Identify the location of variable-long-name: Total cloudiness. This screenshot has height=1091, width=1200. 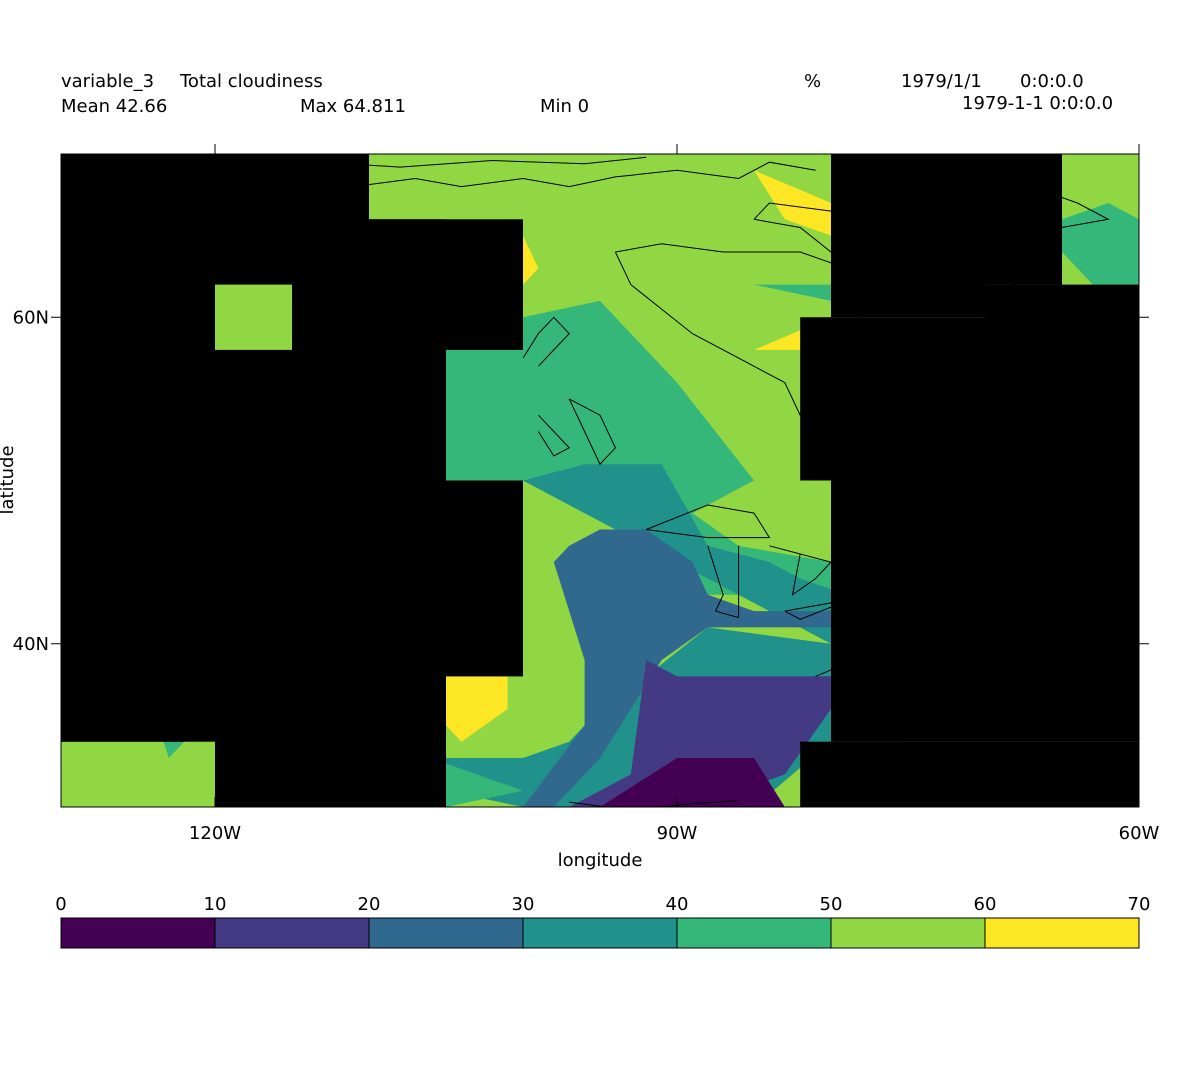
(251, 81).